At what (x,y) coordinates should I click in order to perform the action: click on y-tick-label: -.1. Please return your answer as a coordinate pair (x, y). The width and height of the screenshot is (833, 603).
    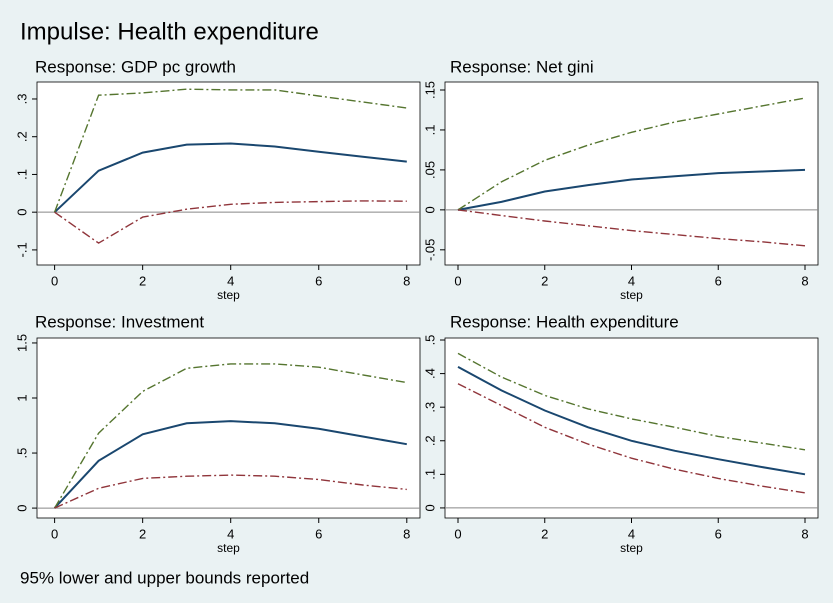
    Looking at the image, I should click on (21, 249).